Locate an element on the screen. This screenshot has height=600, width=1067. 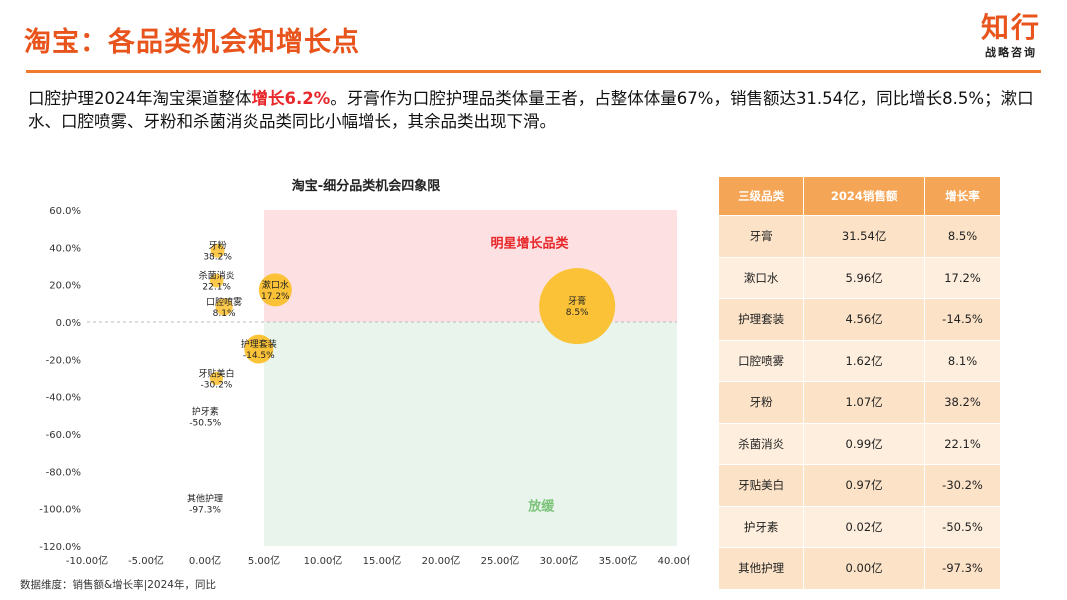
table-row: 口腔喷雾 1.62亿 8.1% is located at coordinates (859, 360).